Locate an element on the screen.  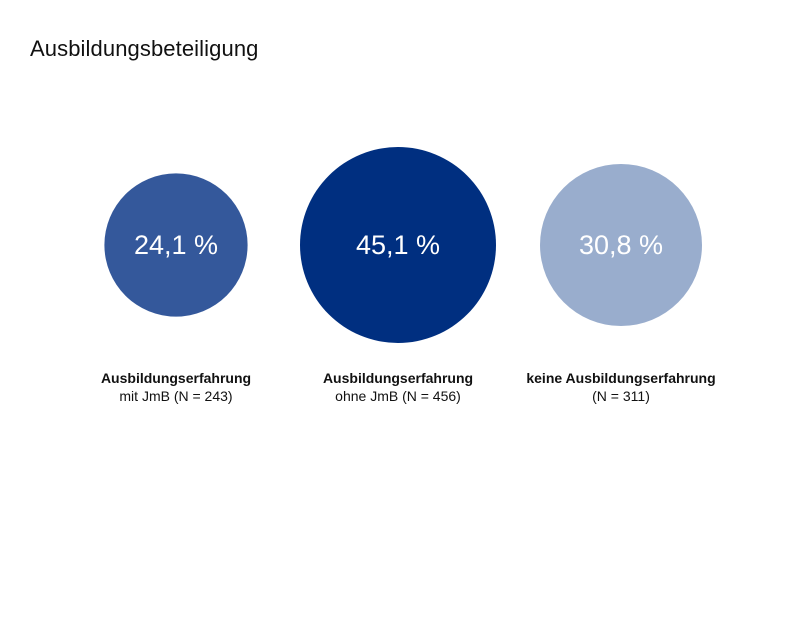
category-label-2-line2: ohne JmB (N = 456) is located at coordinates (398, 396).